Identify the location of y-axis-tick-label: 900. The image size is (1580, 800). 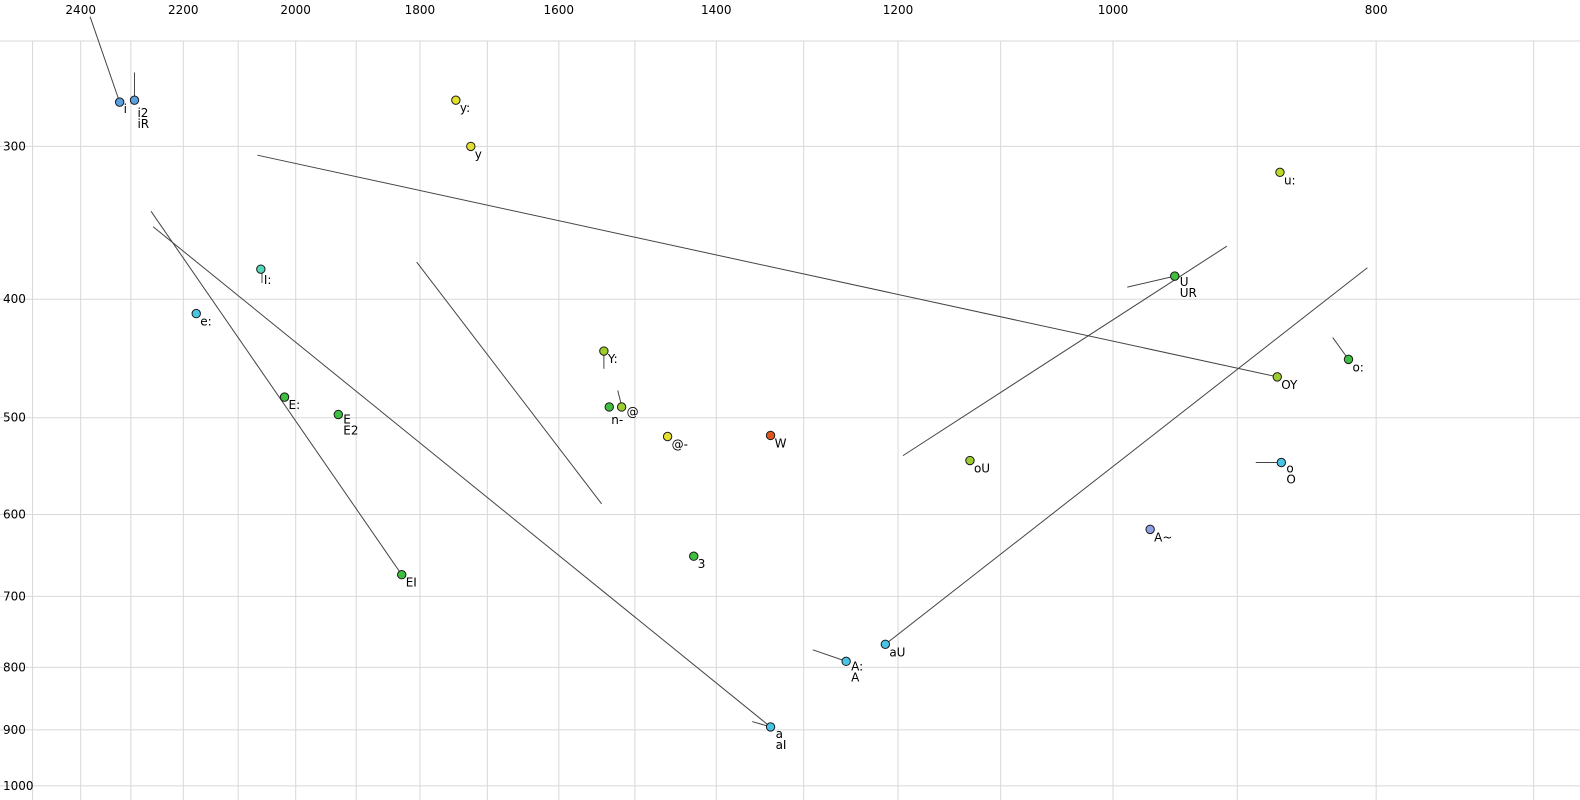
(14, 730).